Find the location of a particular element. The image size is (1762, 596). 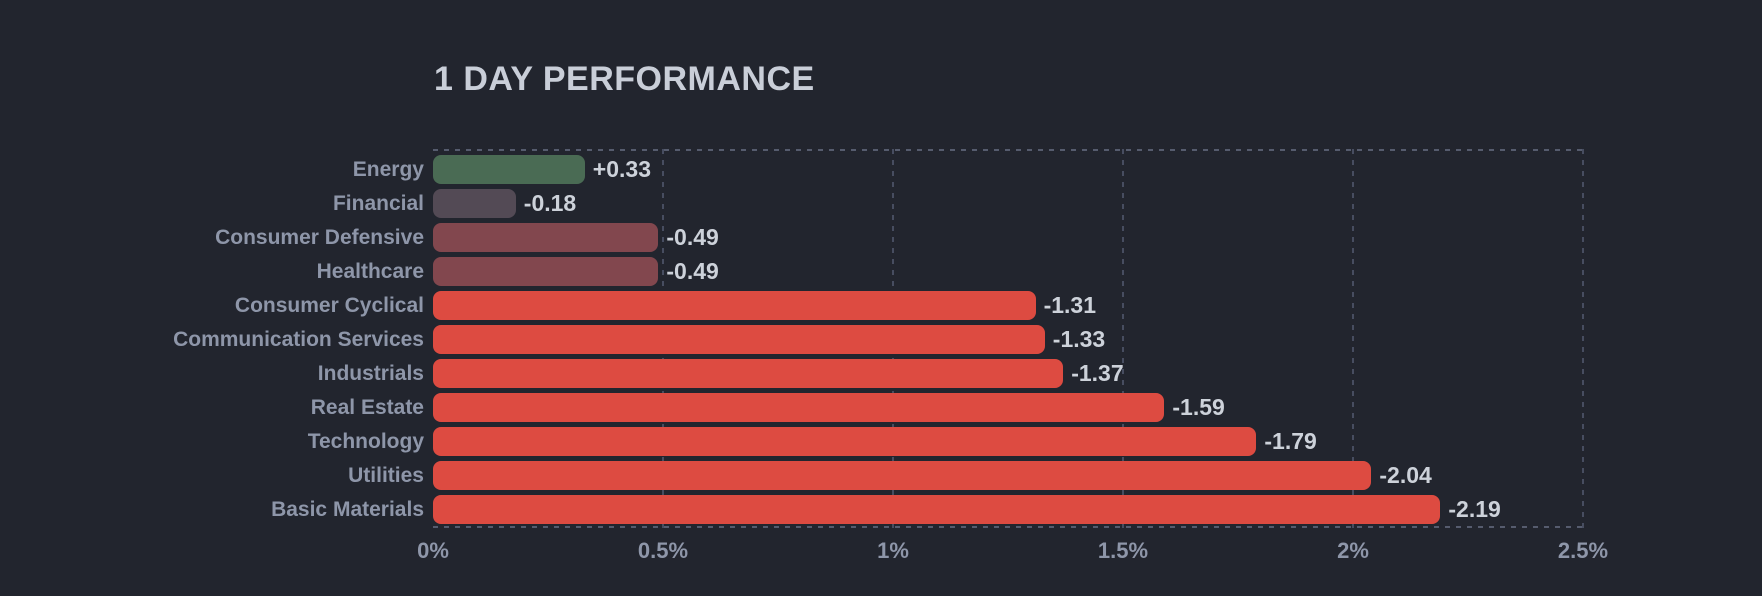

x-axis-tick-label: 1.5% is located at coordinates (1123, 550).